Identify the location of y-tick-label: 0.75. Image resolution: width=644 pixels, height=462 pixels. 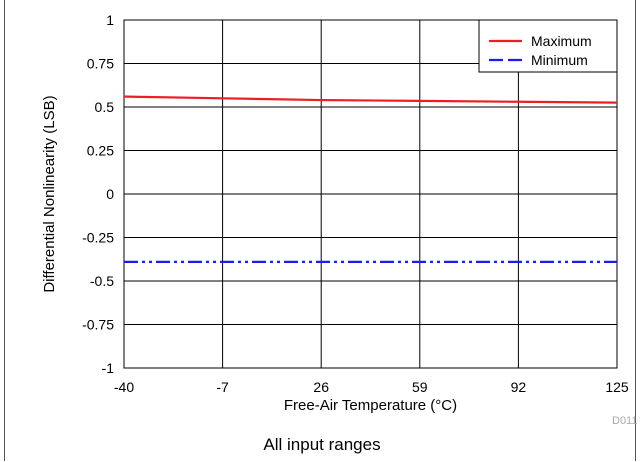
(100, 64).